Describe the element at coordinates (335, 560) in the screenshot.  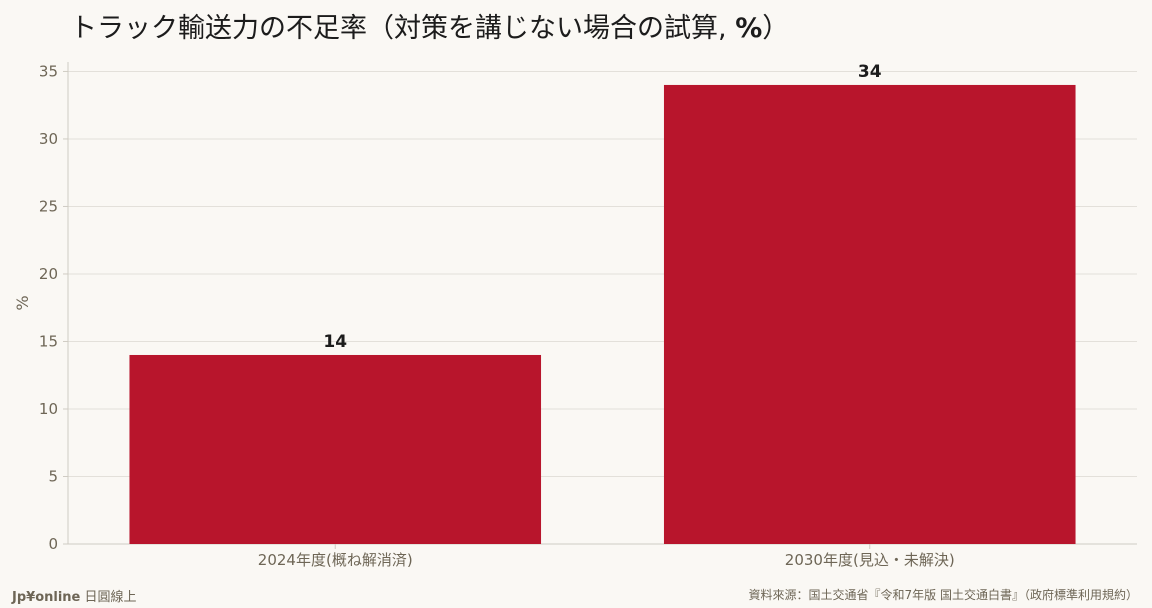
I see `x-tick-label: 2024年度(概ね解消済)` at that location.